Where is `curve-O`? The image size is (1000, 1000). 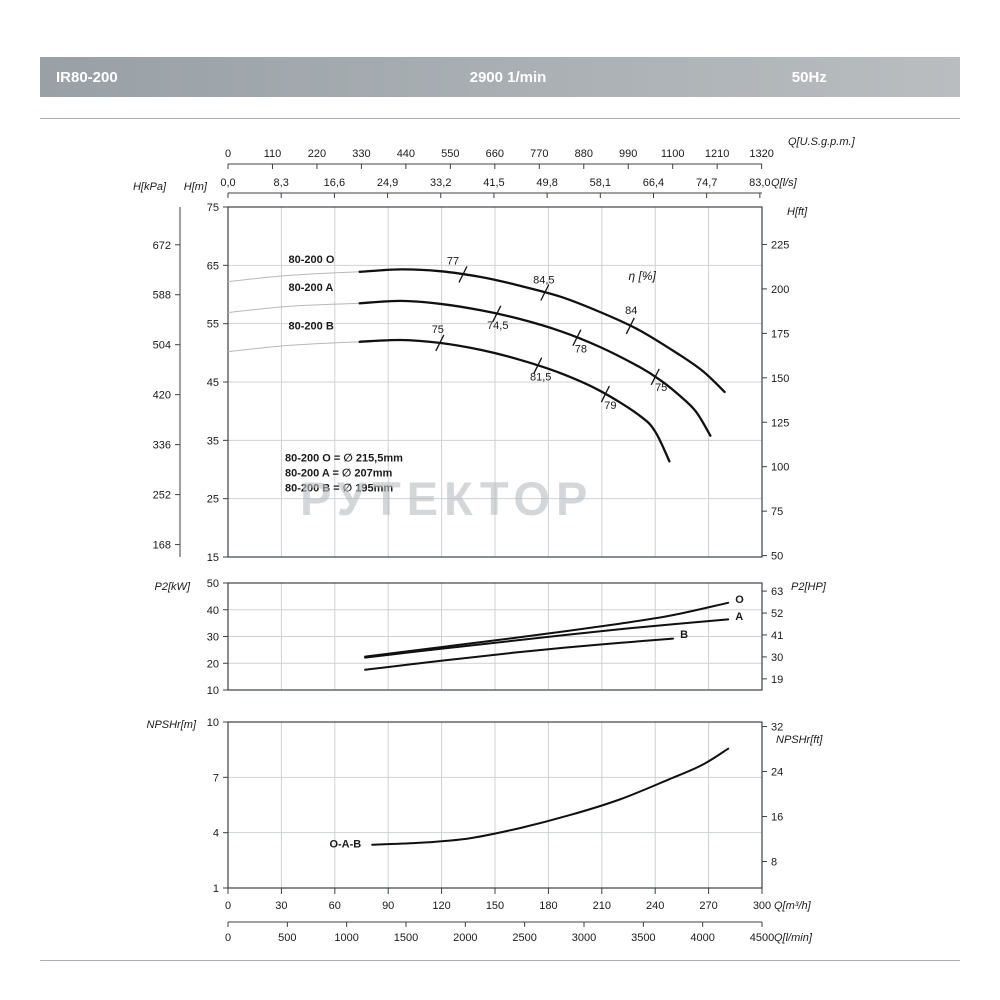
curve-O is located at coordinates (547, 629).